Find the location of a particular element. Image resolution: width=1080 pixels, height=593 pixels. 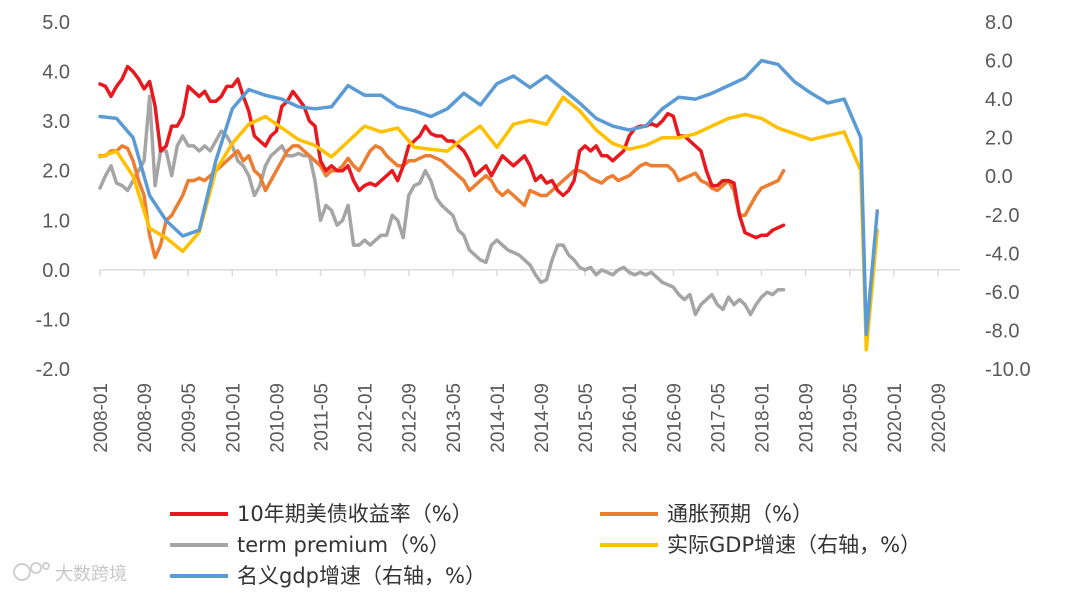

legend-item-real-gdp: 实际GDP增速（右轴，%） is located at coordinates (760, 545).